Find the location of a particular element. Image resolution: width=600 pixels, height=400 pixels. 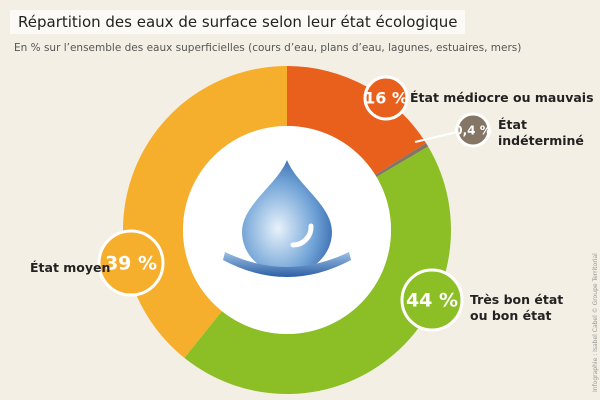

value-label: 39 % is located at coordinates (131, 264).